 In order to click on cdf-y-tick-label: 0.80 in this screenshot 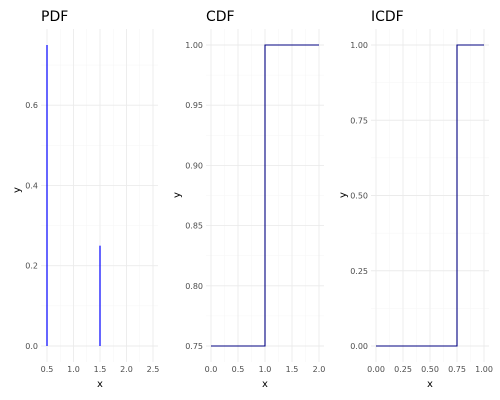, I will do `click(194, 286)`.